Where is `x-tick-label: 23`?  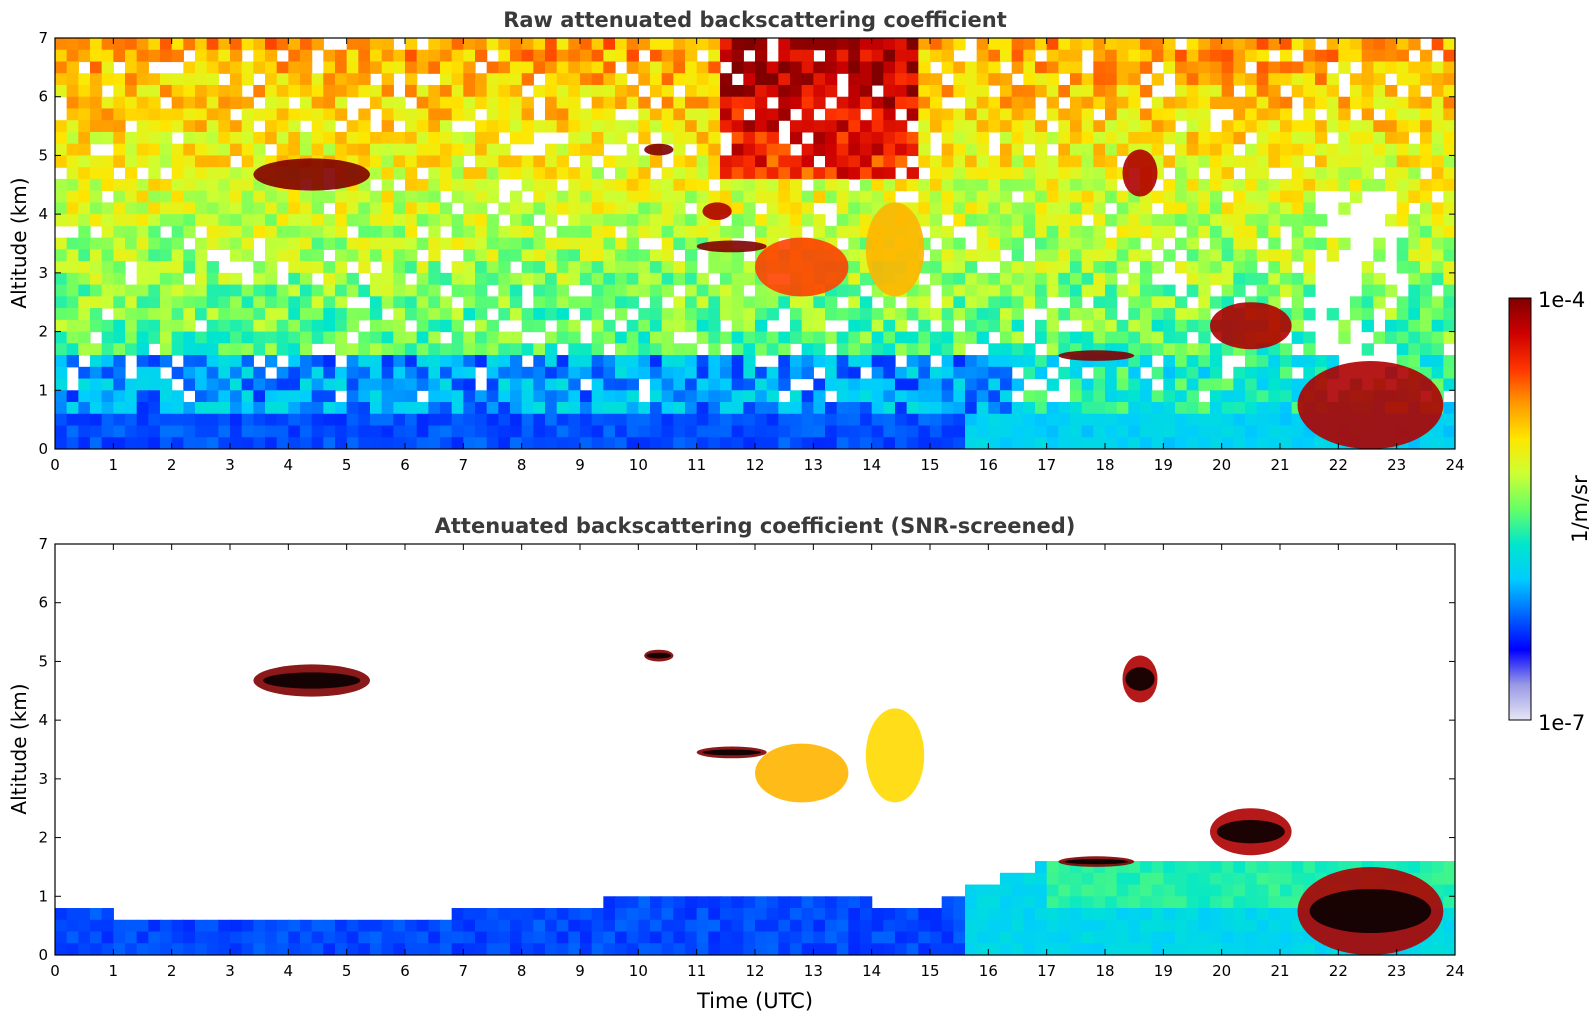 x-tick-label: 23 is located at coordinates (1396, 971).